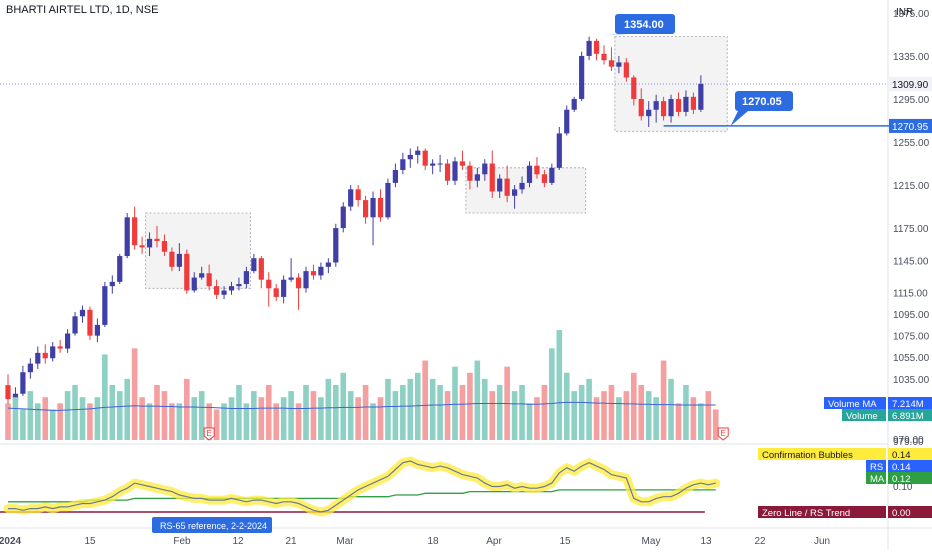  Describe the element at coordinates (904, 12) in the screenshot. I see `currency-label: INR` at that location.